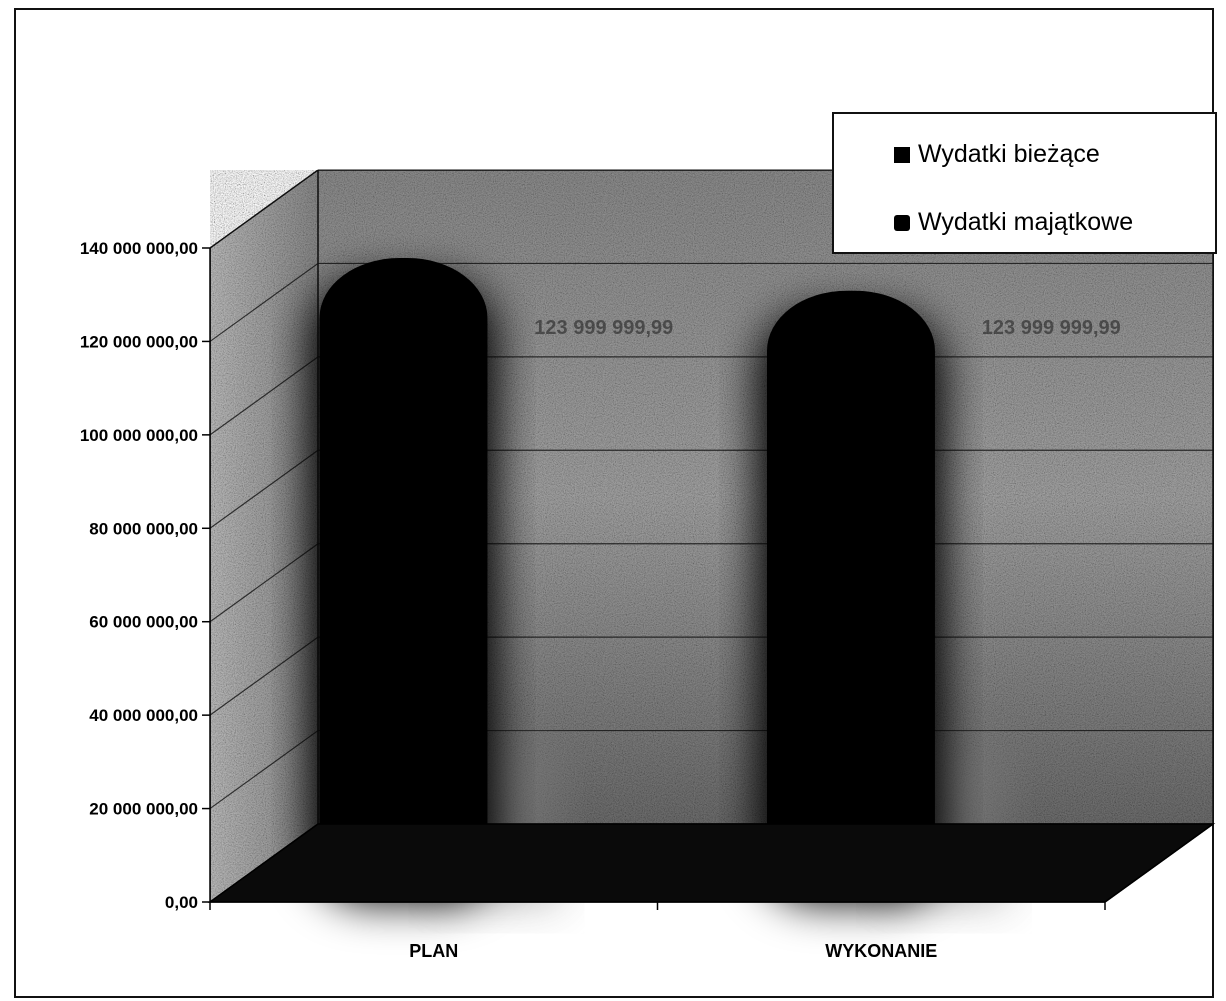  What do you see at coordinates (433, 951) in the screenshot?
I see `x-tick-label: PLAN` at bounding box center [433, 951].